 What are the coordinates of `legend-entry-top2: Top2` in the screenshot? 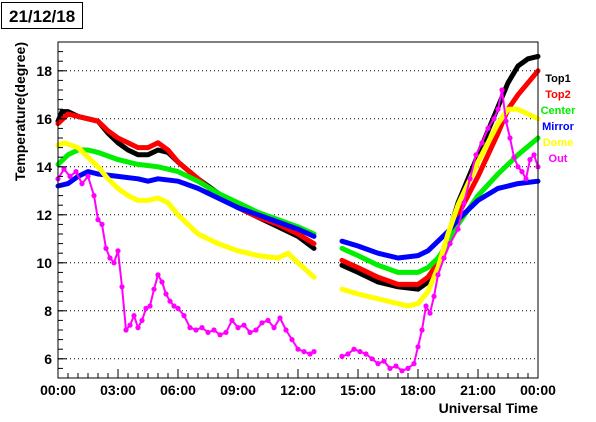 It's located at (557, 95).